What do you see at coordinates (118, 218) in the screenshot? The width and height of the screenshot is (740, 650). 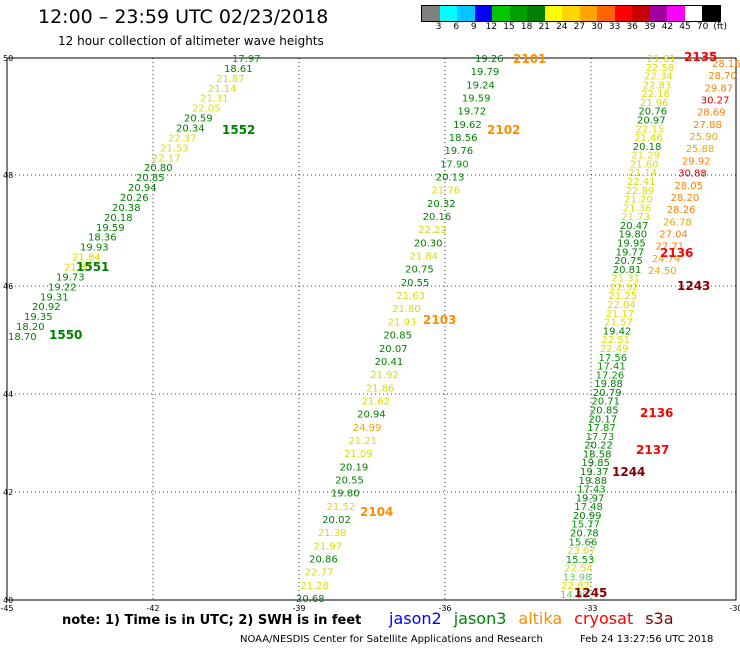 I see `wave-height-value: 20.18` at bounding box center [118, 218].